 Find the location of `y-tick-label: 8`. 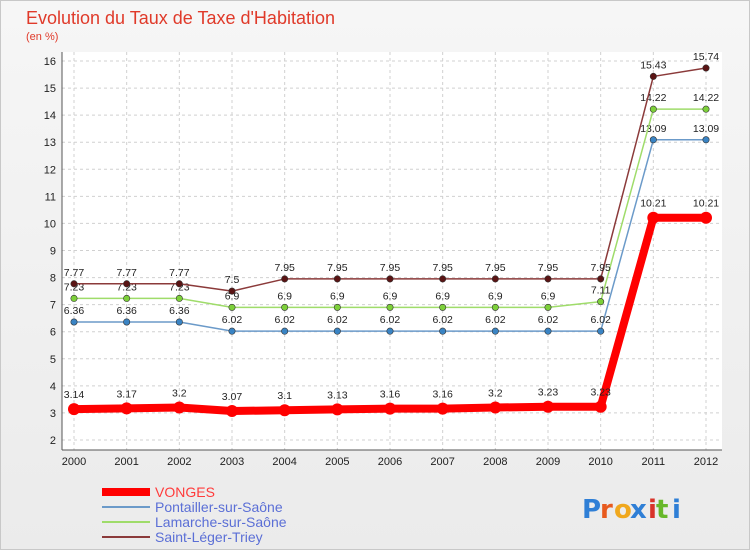

y-tick-label: 8 is located at coordinates (53, 279).